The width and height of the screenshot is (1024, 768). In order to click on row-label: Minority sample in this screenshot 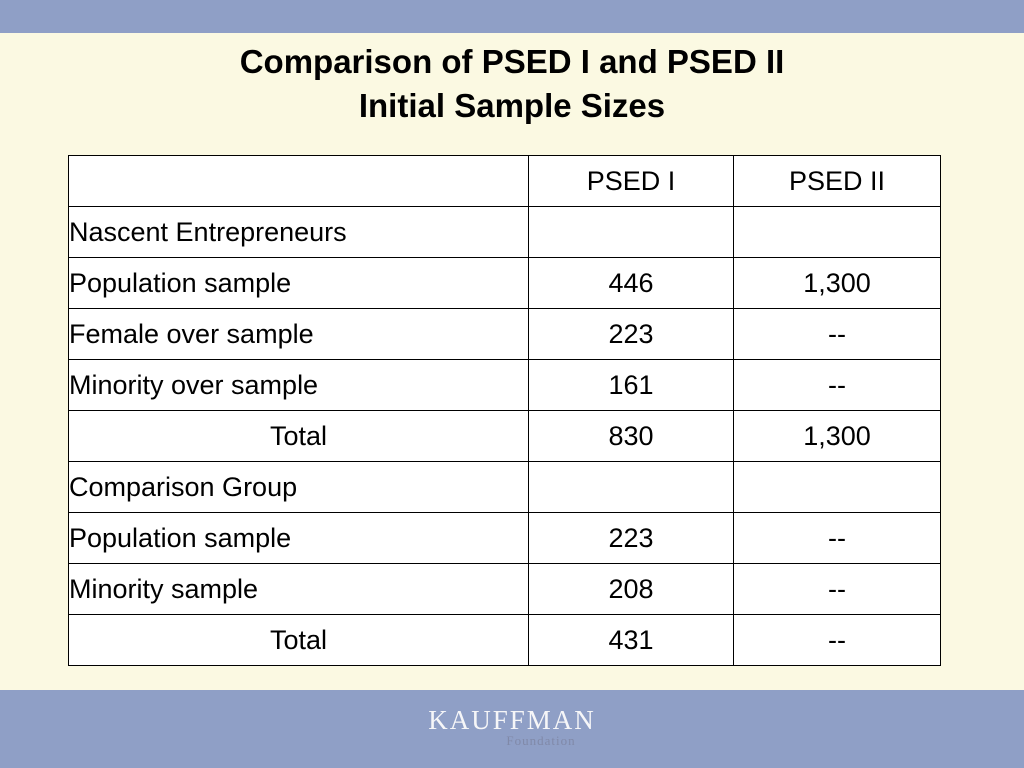, I will do `click(298, 589)`.